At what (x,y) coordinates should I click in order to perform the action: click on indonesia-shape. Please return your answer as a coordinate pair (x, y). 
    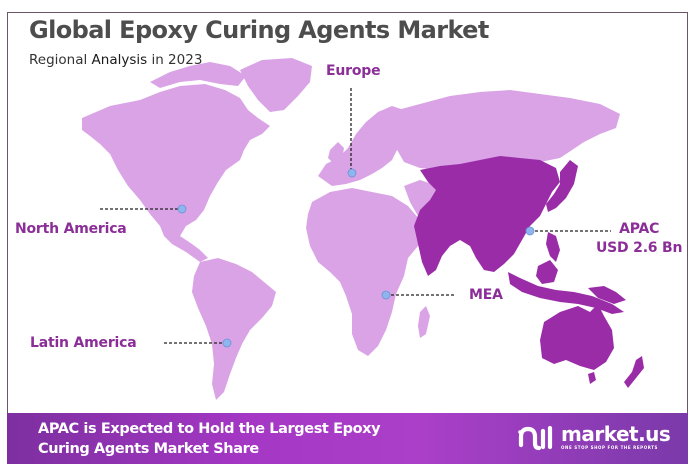
    Looking at the image, I should click on (566, 293).